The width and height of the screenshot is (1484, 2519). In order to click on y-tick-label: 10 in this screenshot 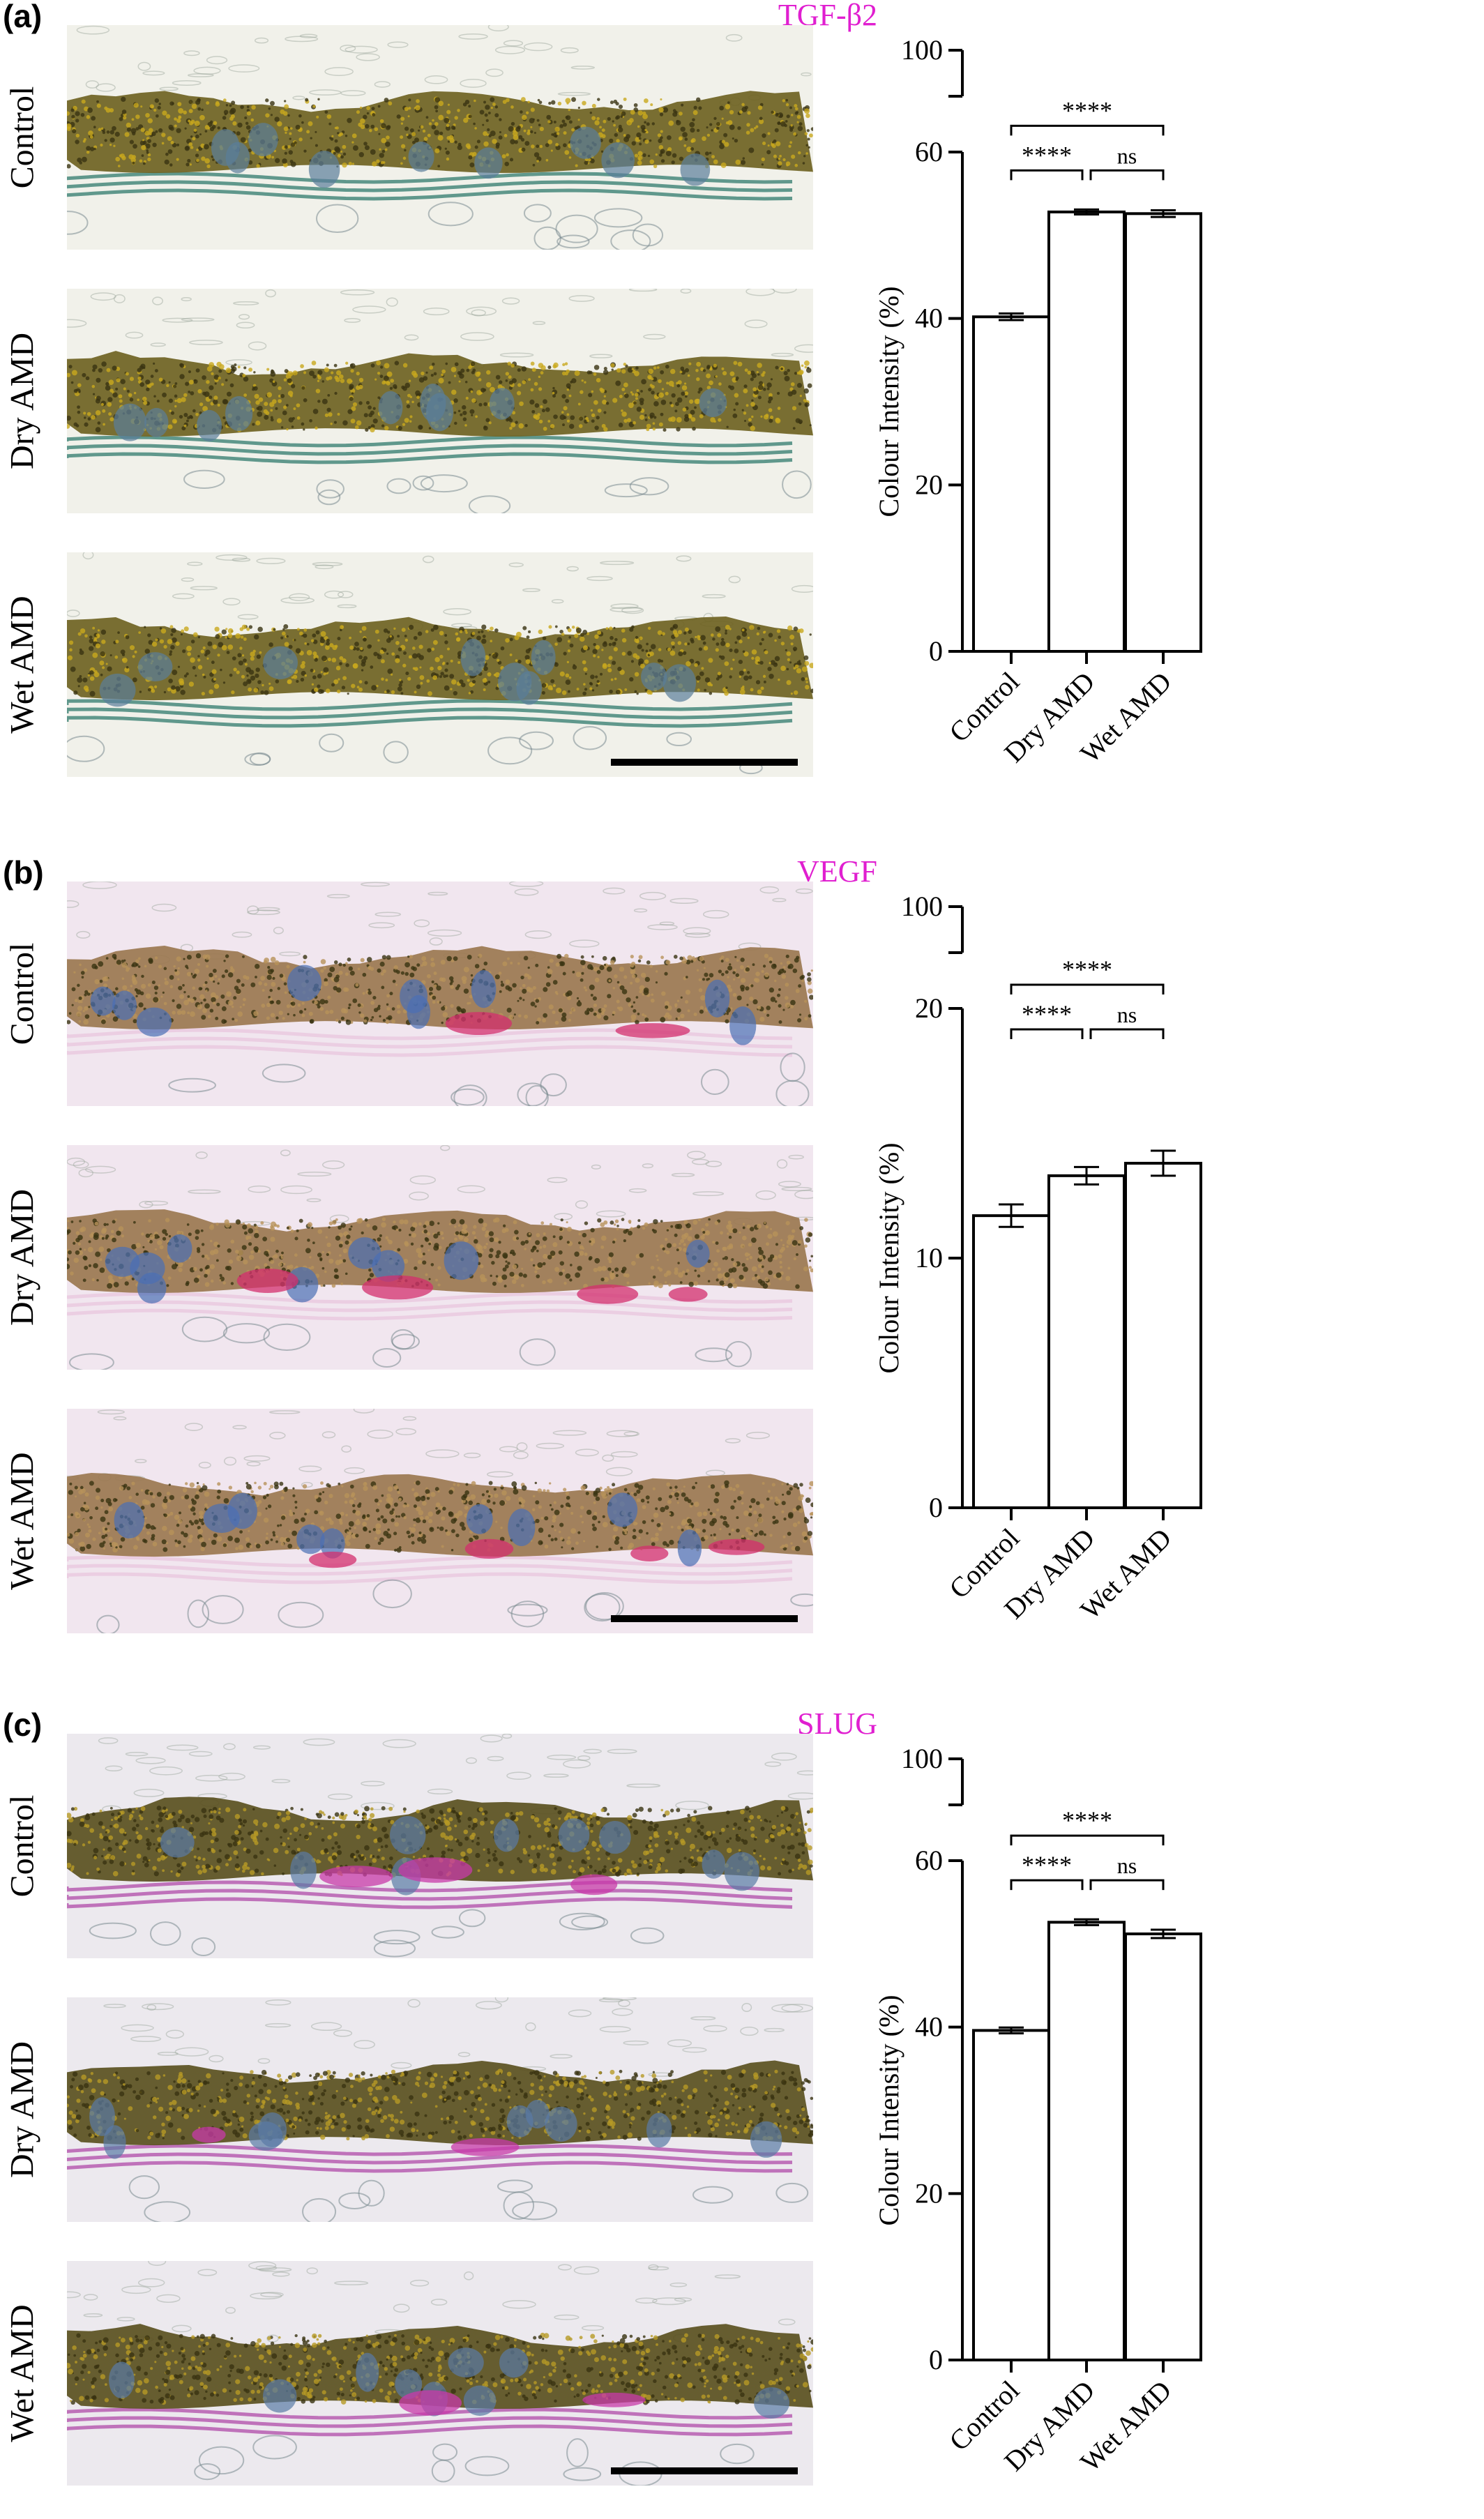, I will do `click(929, 1257)`.